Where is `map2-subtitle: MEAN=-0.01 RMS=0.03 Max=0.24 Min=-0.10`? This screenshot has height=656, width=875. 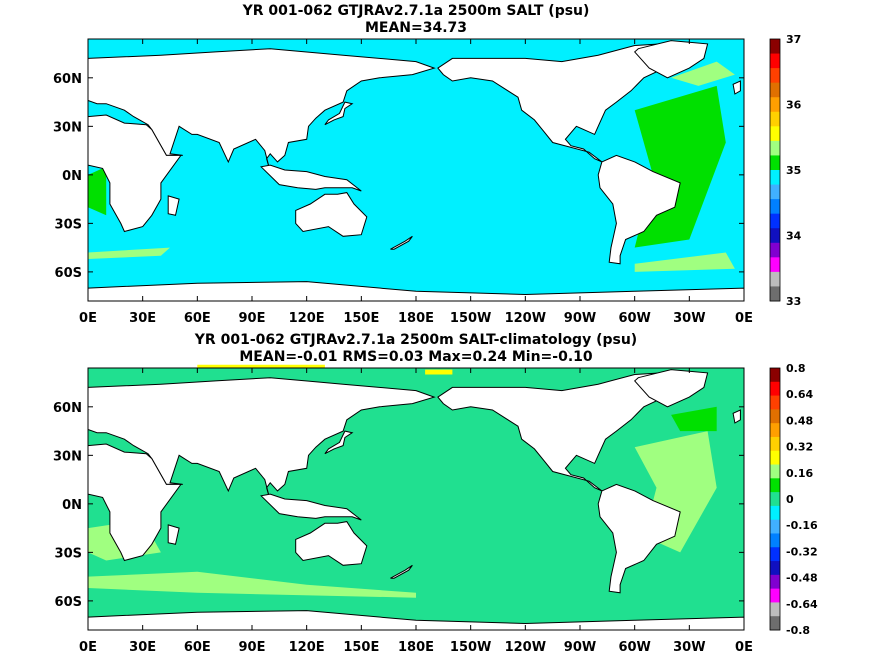 map2-subtitle: MEAN=-0.01 RMS=0.03 Max=0.24 Min=-0.10 is located at coordinates (416, 357).